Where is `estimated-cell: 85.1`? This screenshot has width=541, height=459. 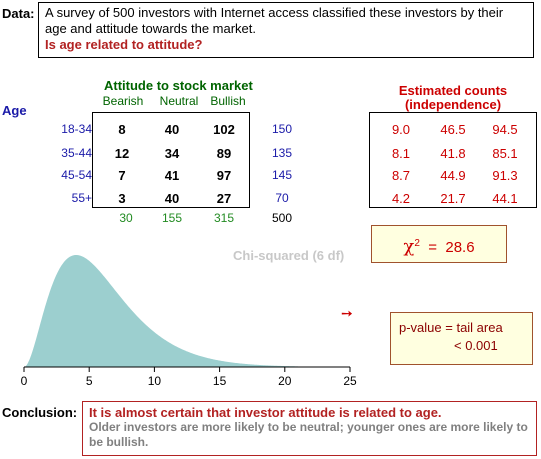 estimated-cell: 85.1 is located at coordinates (505, 153).